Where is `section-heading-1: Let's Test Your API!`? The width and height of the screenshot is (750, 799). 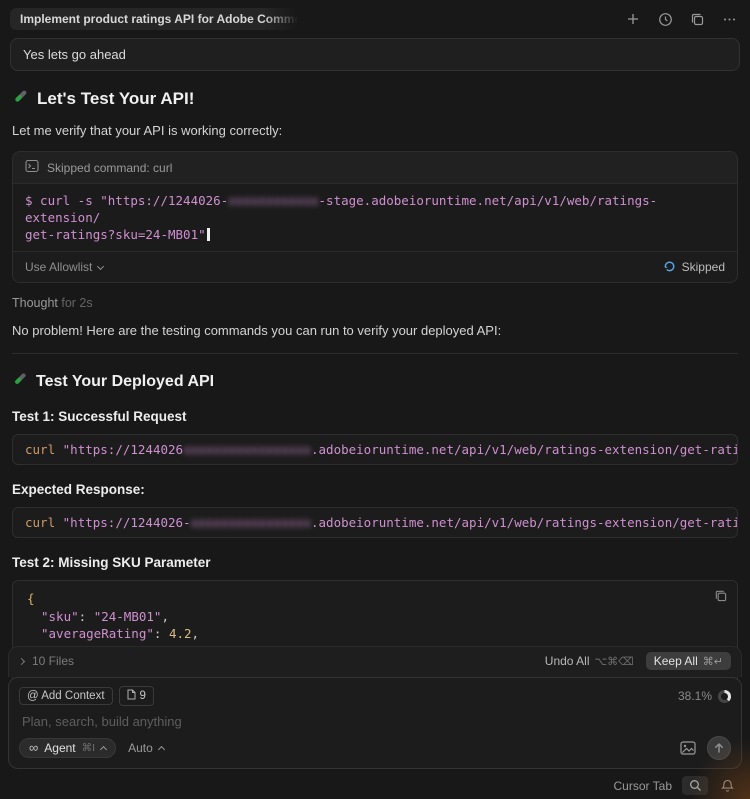
section-heading-1: Let's Test Your API! is located at coordinates (116, 98).